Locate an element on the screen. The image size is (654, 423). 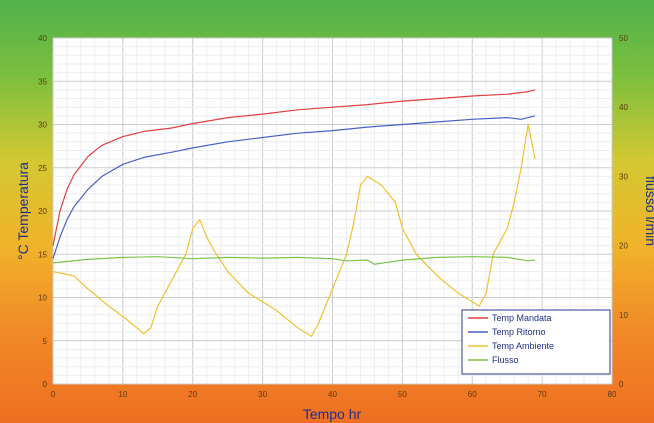
y-tick-label: 5 is located at coordinates (45, 341).